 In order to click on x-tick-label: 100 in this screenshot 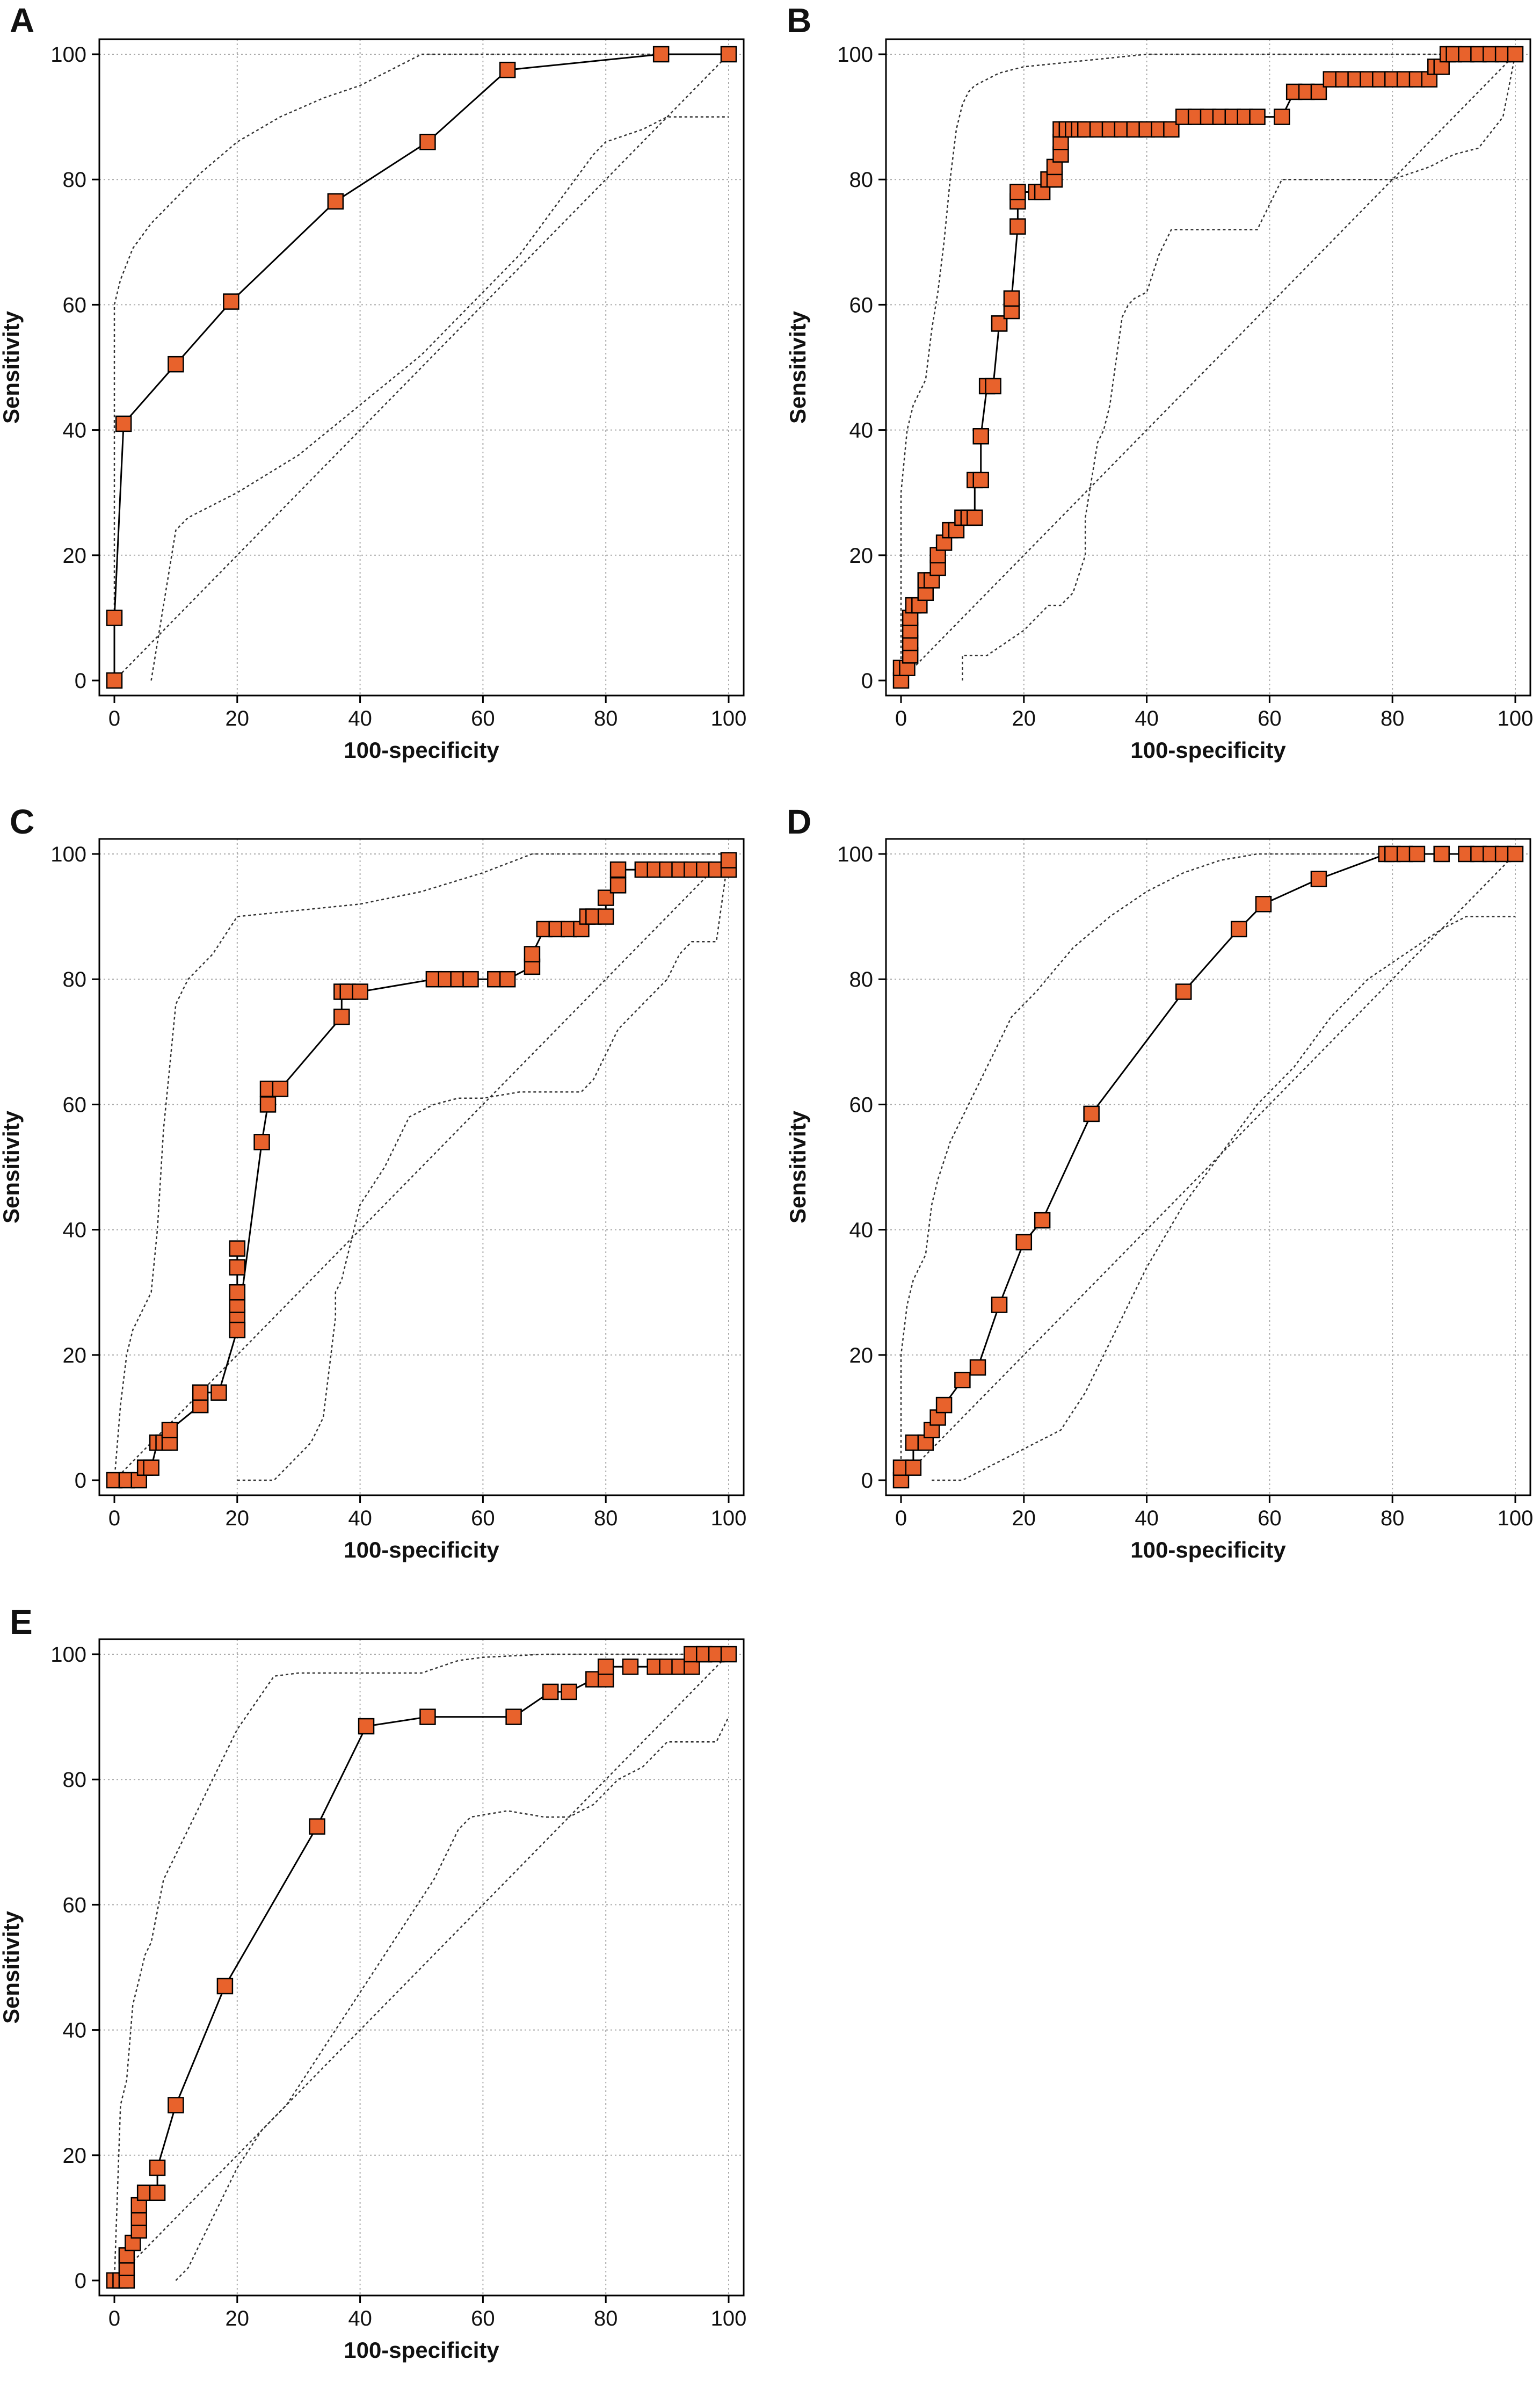, I will do `click(1516, 1518)`.